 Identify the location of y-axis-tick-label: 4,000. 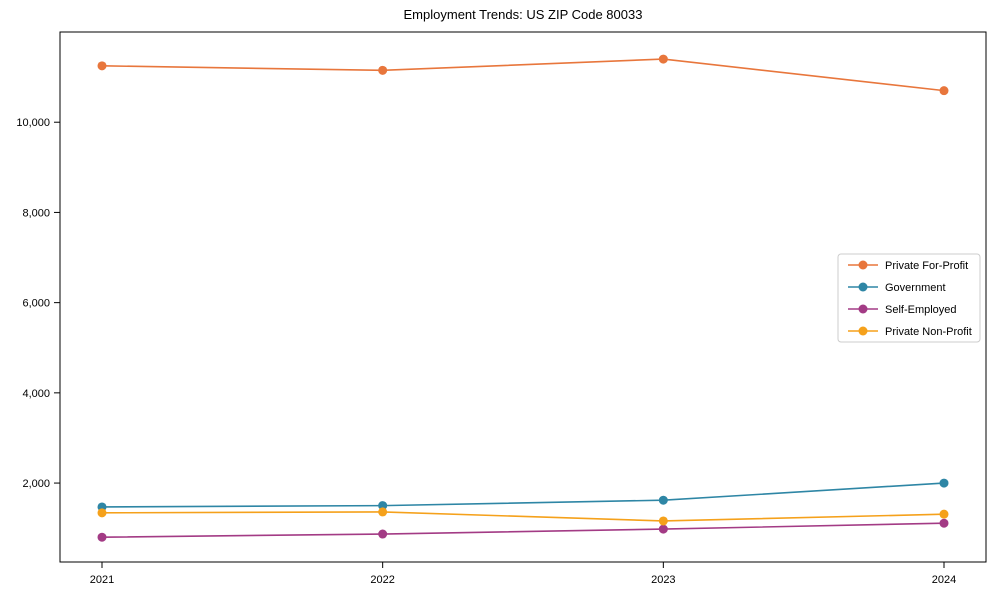
(36, 394).